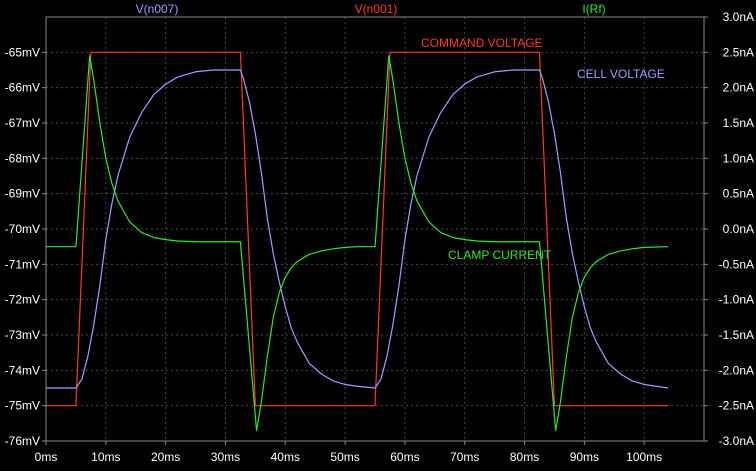  I want to click on x-tick-label: 0ms, so click(46, 457).